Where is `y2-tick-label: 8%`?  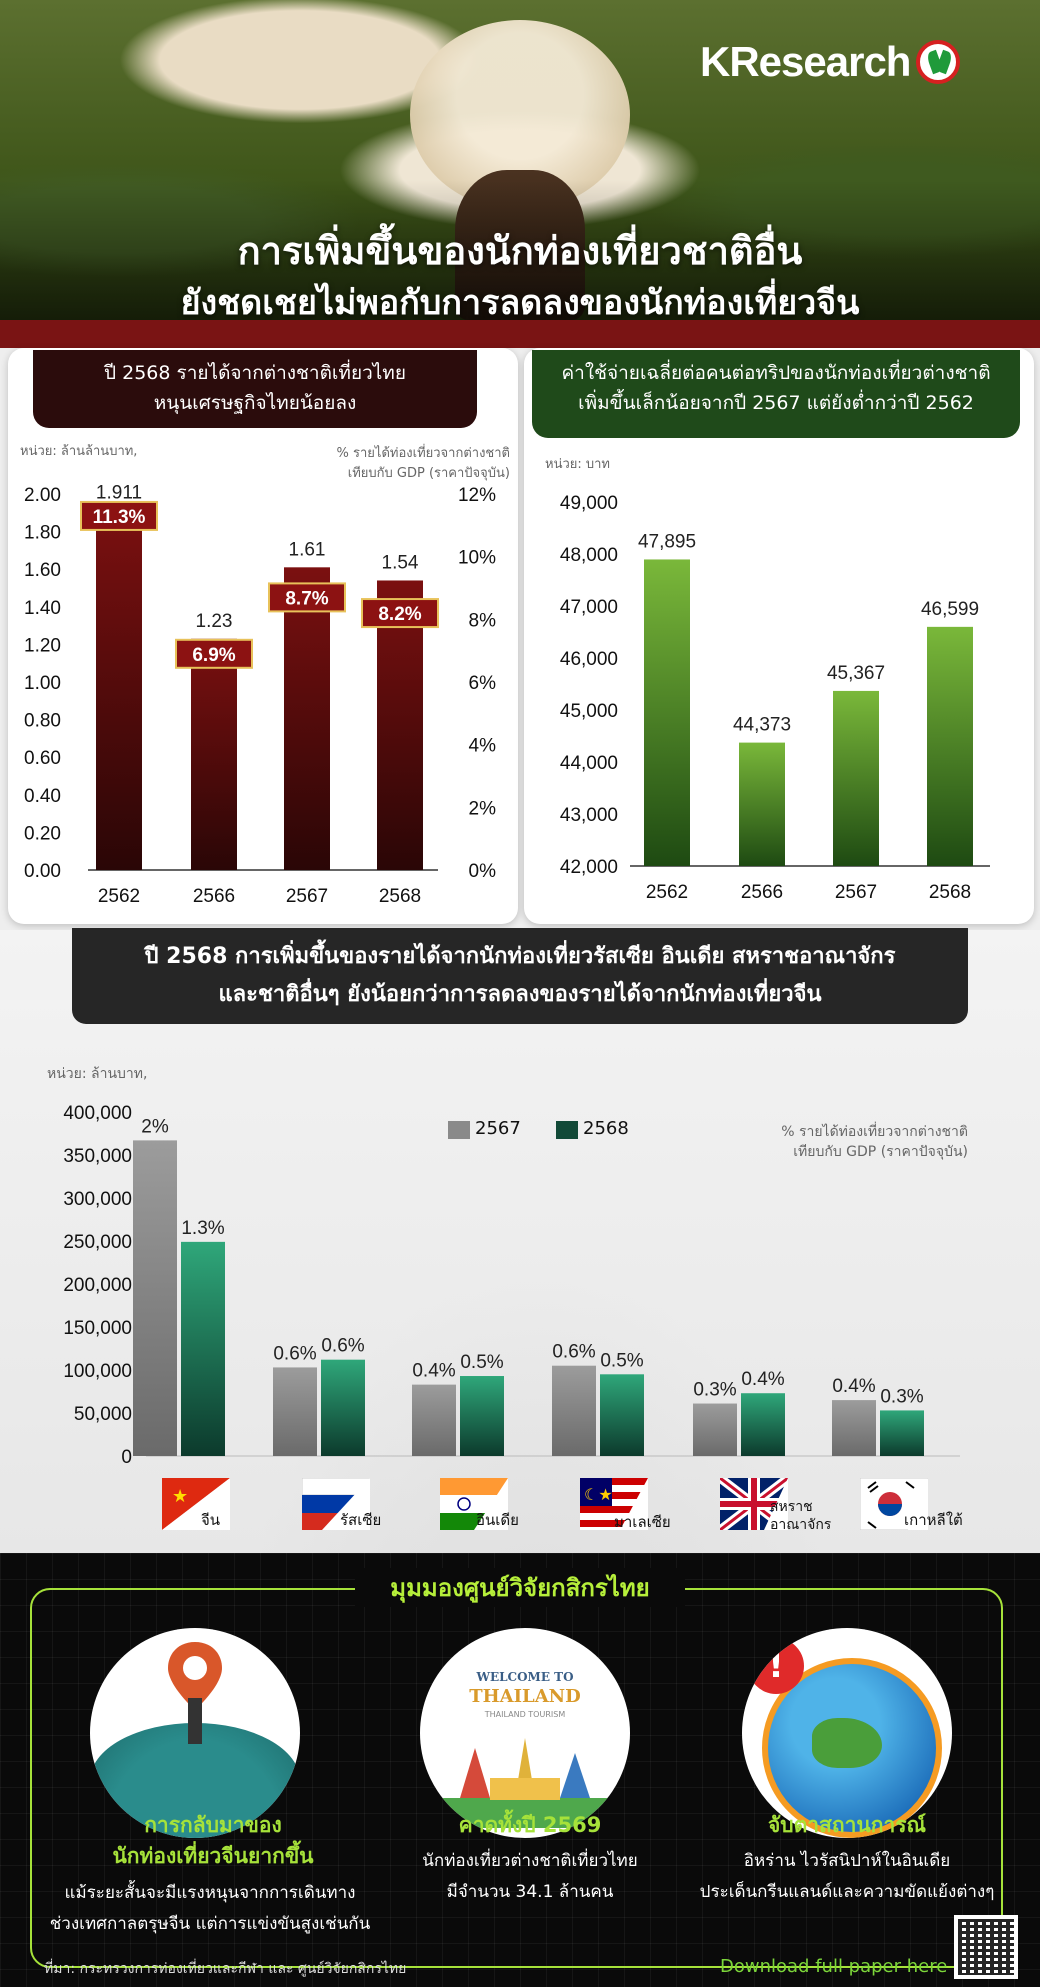 y2-tick-label: 8% is located at coordinates (483, 620).